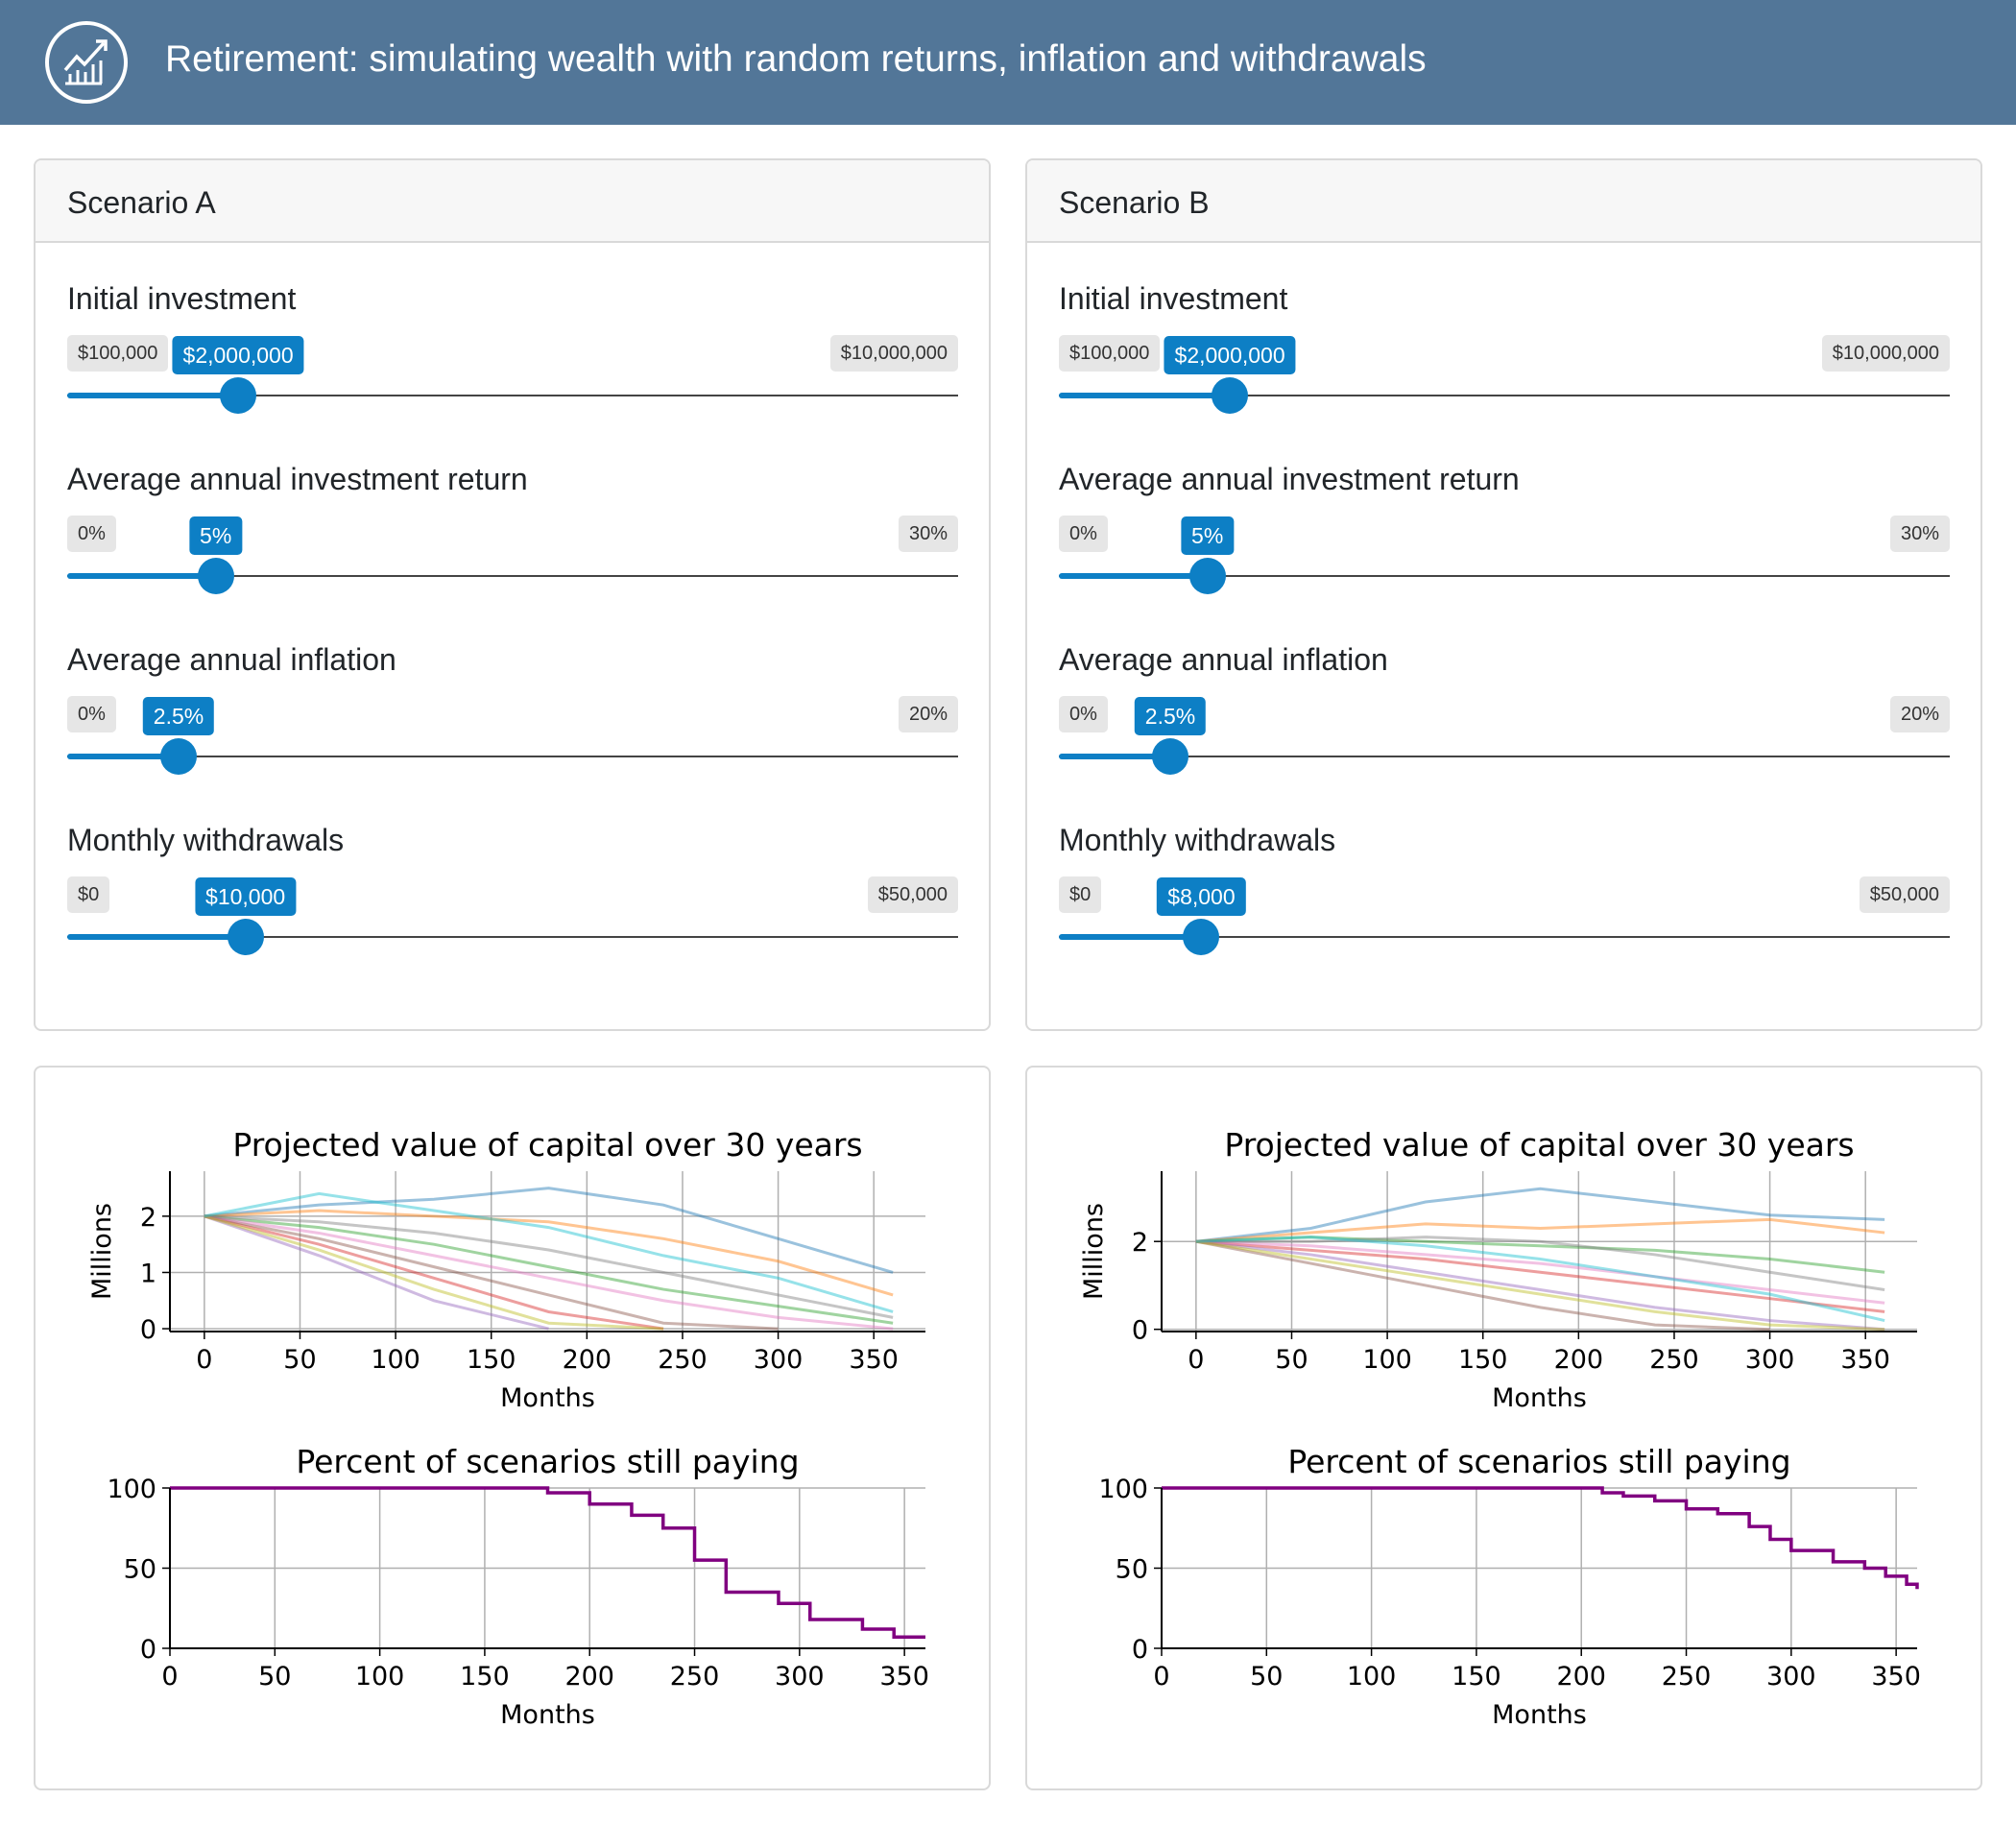 The width and height of the screenshot is (2016, 1824). I want to click on slider-min-label: $0, so click(1080, 894).